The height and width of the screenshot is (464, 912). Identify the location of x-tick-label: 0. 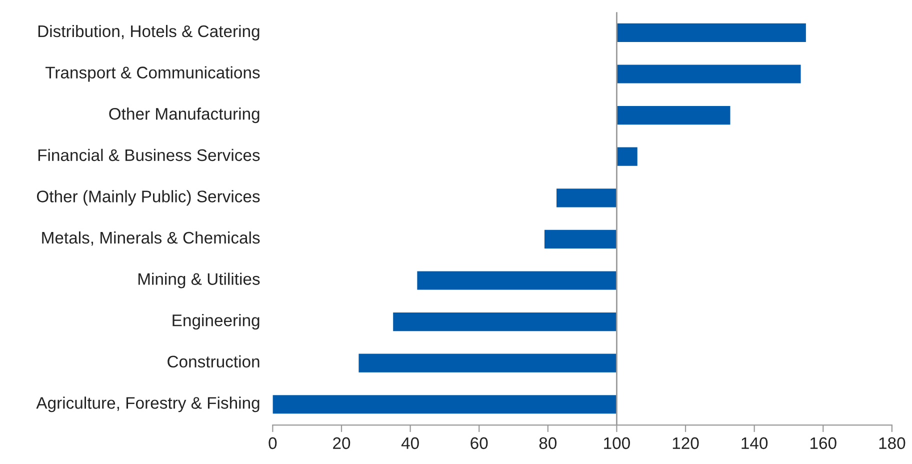
(272, 443).